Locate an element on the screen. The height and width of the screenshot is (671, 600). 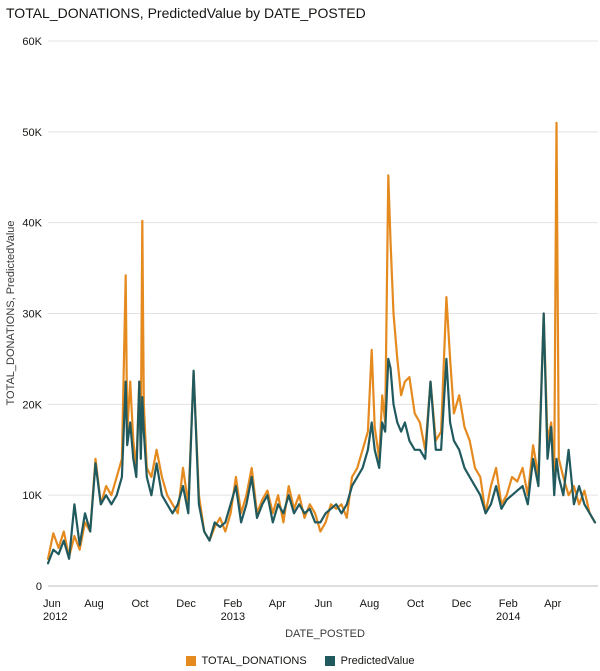
y-tick-label: 30K is located at coordinates (32, 315).